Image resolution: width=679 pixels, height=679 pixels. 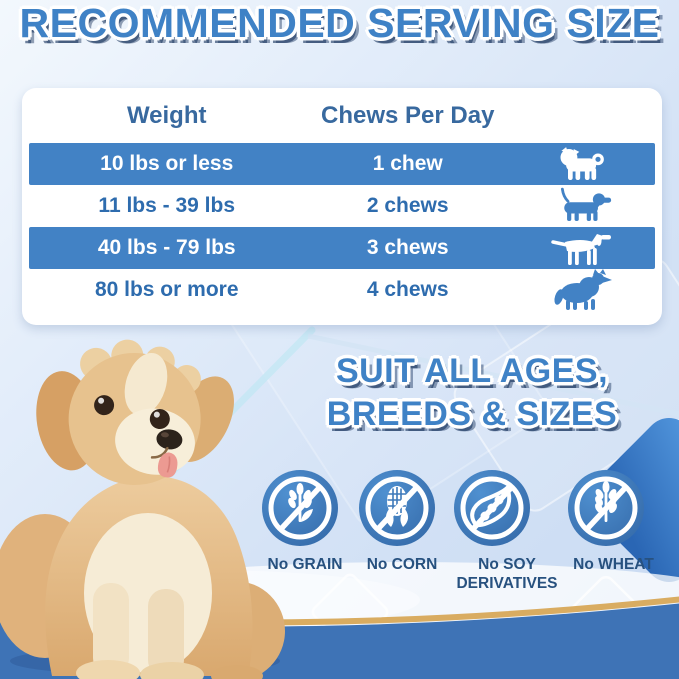 What do you see at coordinates (300, 508) in the screenshot?
I see `no-grain-icon` at bounding box center [300, 508].